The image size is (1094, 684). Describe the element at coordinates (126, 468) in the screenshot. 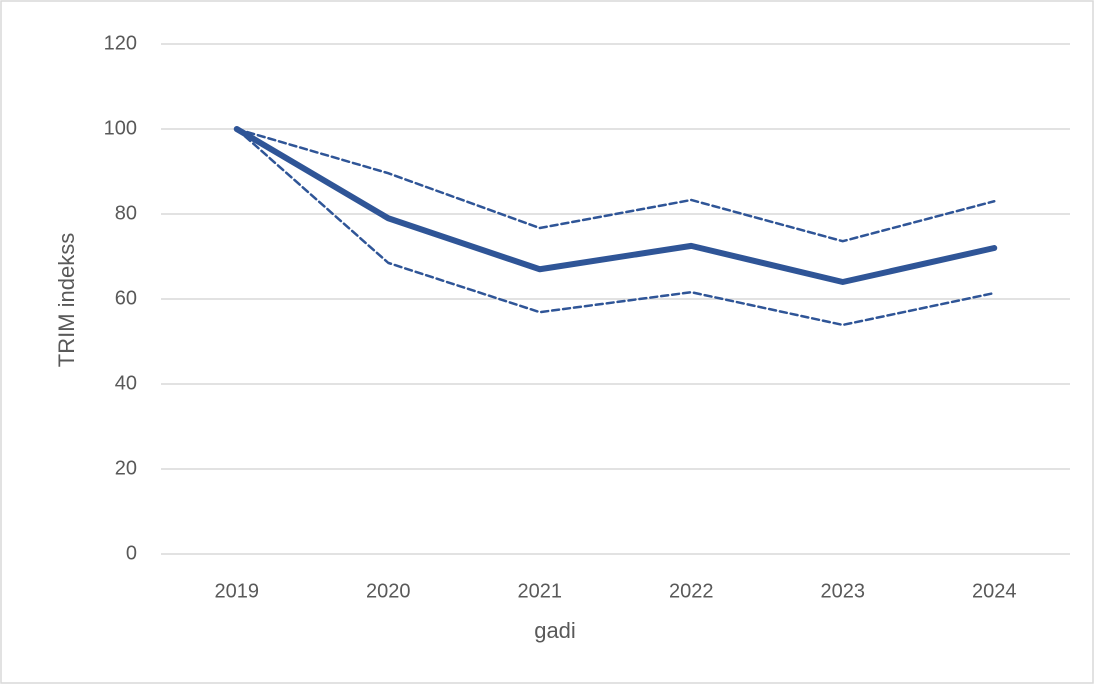

I see `y-tick-label: 20` at that location.